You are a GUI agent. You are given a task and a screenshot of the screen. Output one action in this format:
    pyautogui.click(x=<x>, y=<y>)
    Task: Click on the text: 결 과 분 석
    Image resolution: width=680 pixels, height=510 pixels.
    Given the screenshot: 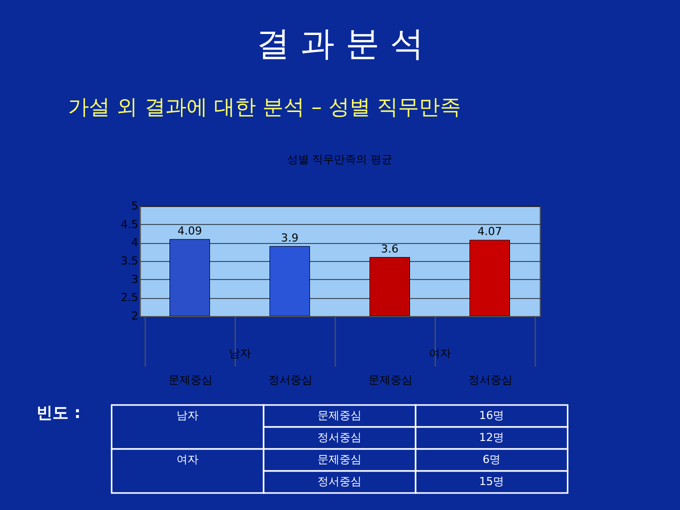 What is the action you would take?
    pyautogui.click(x=340, y=44)
    